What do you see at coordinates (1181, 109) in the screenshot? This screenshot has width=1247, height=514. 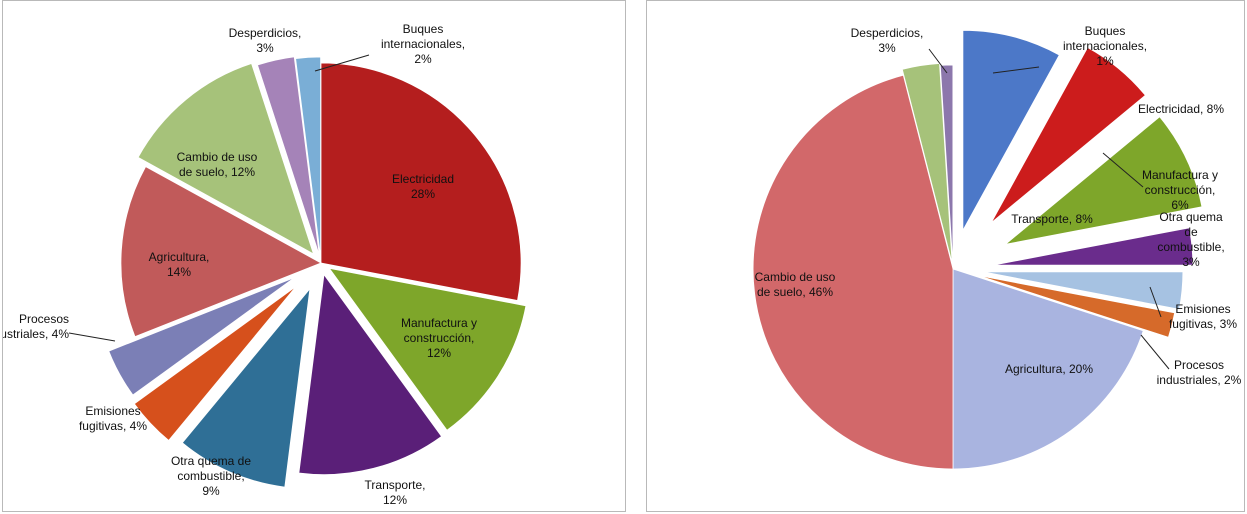 I see `slice-label-2-1: Electricidad, 8%` at bounding box center [1181, 109].